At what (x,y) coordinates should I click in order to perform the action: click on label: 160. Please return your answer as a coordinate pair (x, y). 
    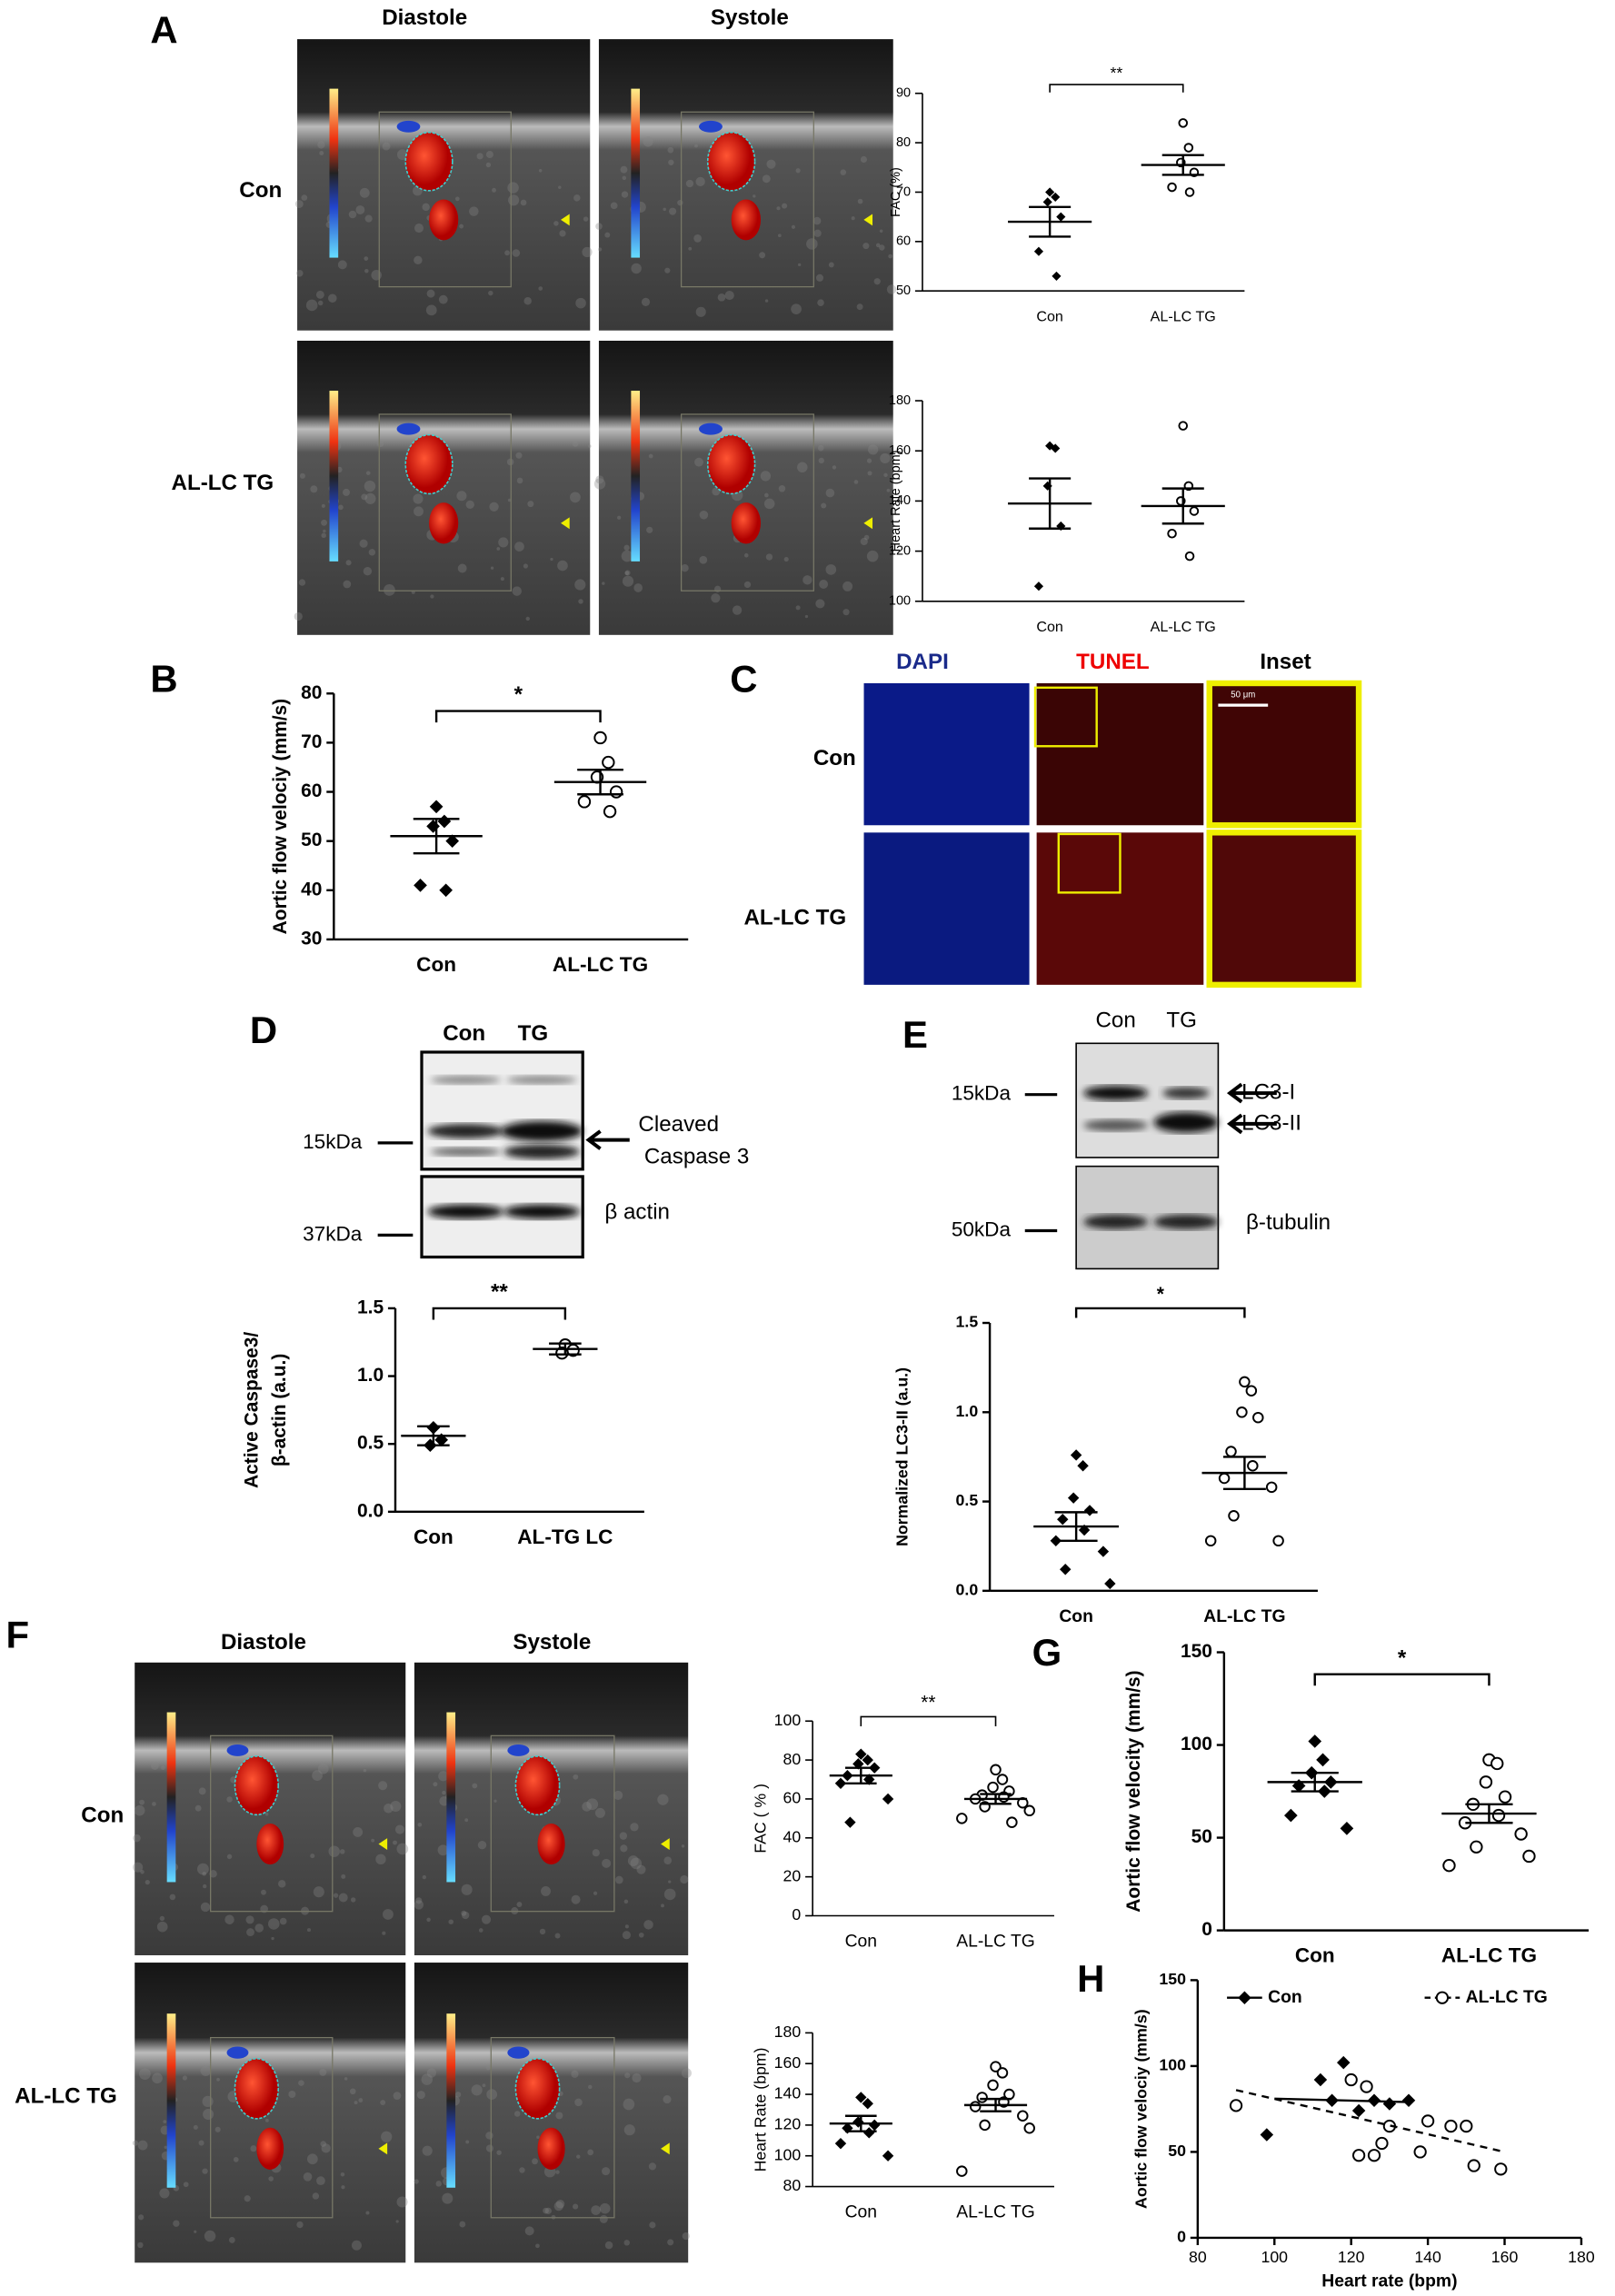
    Looking at the image, I should click on (1505, 2257).